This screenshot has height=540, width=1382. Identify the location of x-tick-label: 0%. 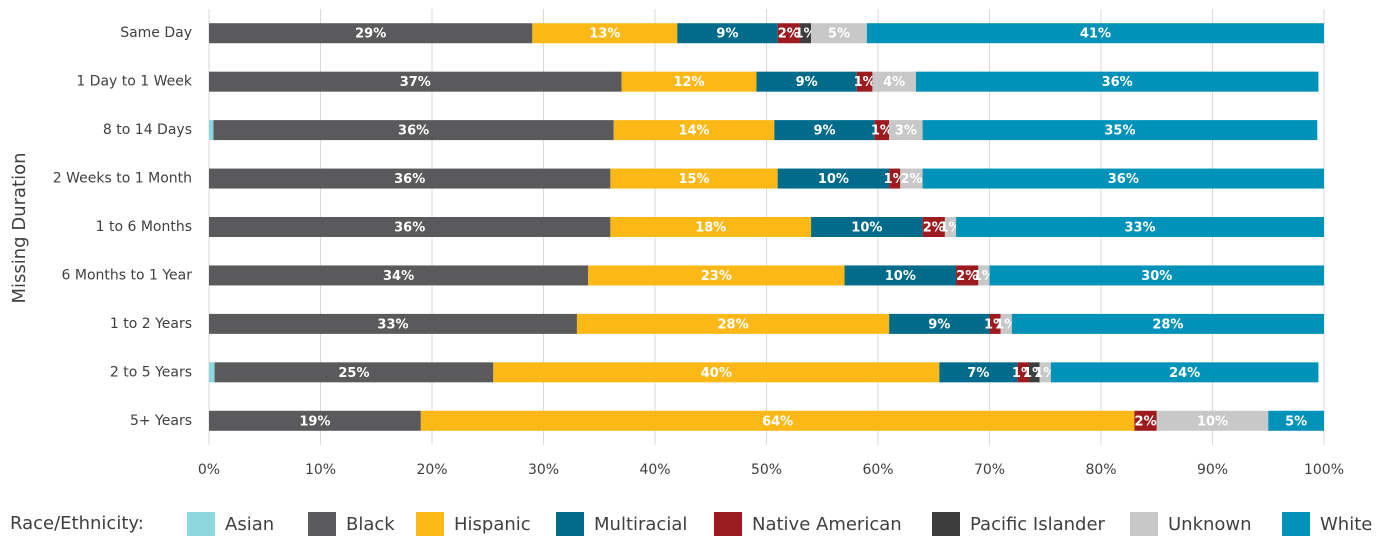
(209, 470).